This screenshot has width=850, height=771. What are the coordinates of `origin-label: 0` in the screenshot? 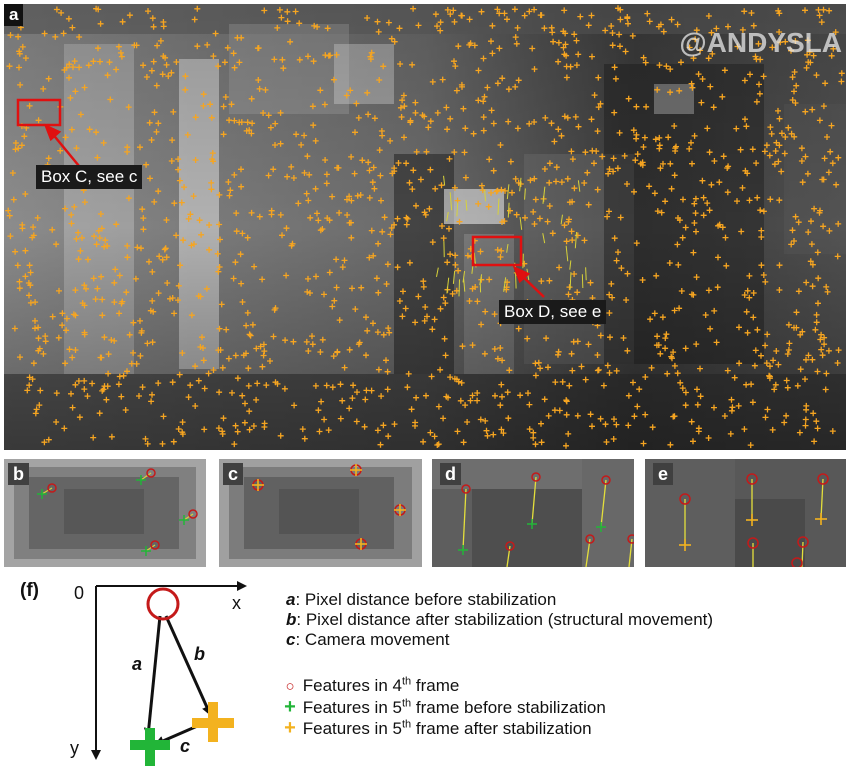 It's located at (79, 593).